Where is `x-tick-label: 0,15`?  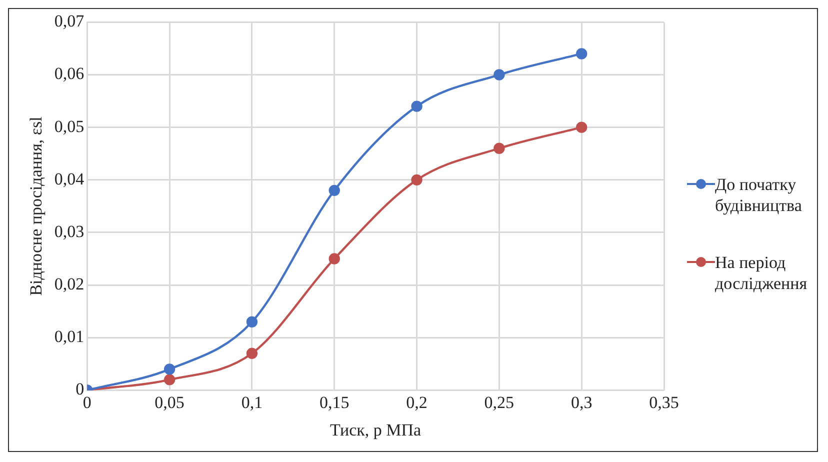 x-tick-label: 0,15 is located at coordinates (334, 402).